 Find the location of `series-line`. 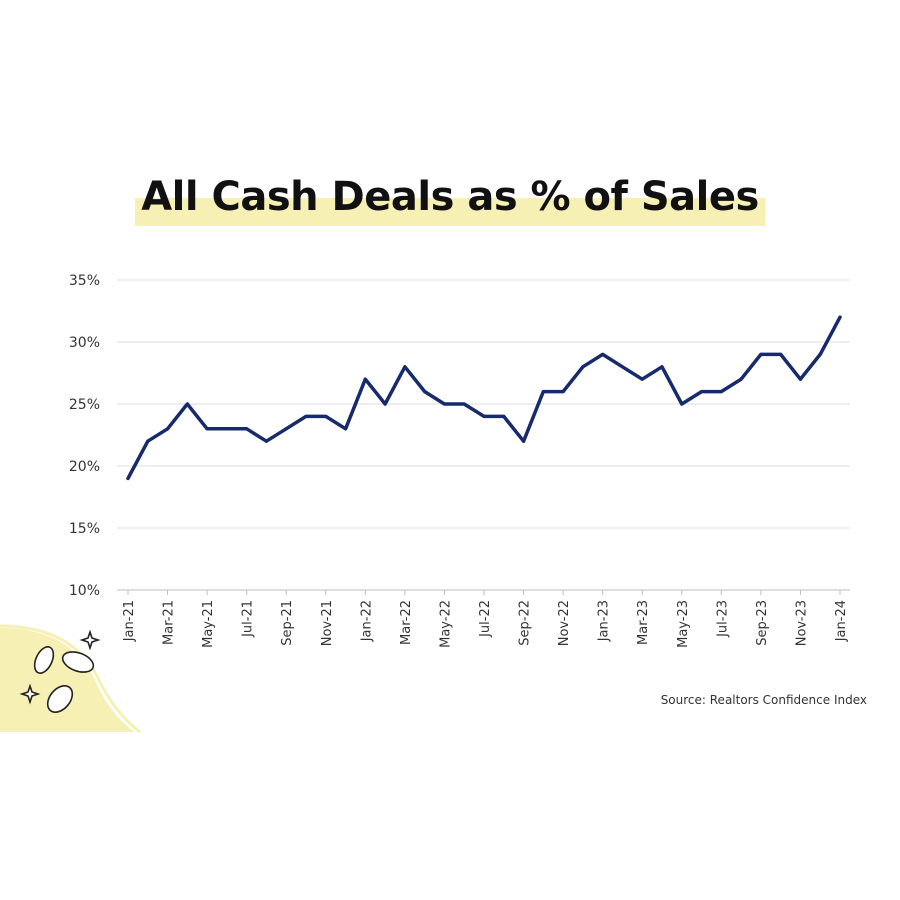

series-line is located at coordinates (484, 398).